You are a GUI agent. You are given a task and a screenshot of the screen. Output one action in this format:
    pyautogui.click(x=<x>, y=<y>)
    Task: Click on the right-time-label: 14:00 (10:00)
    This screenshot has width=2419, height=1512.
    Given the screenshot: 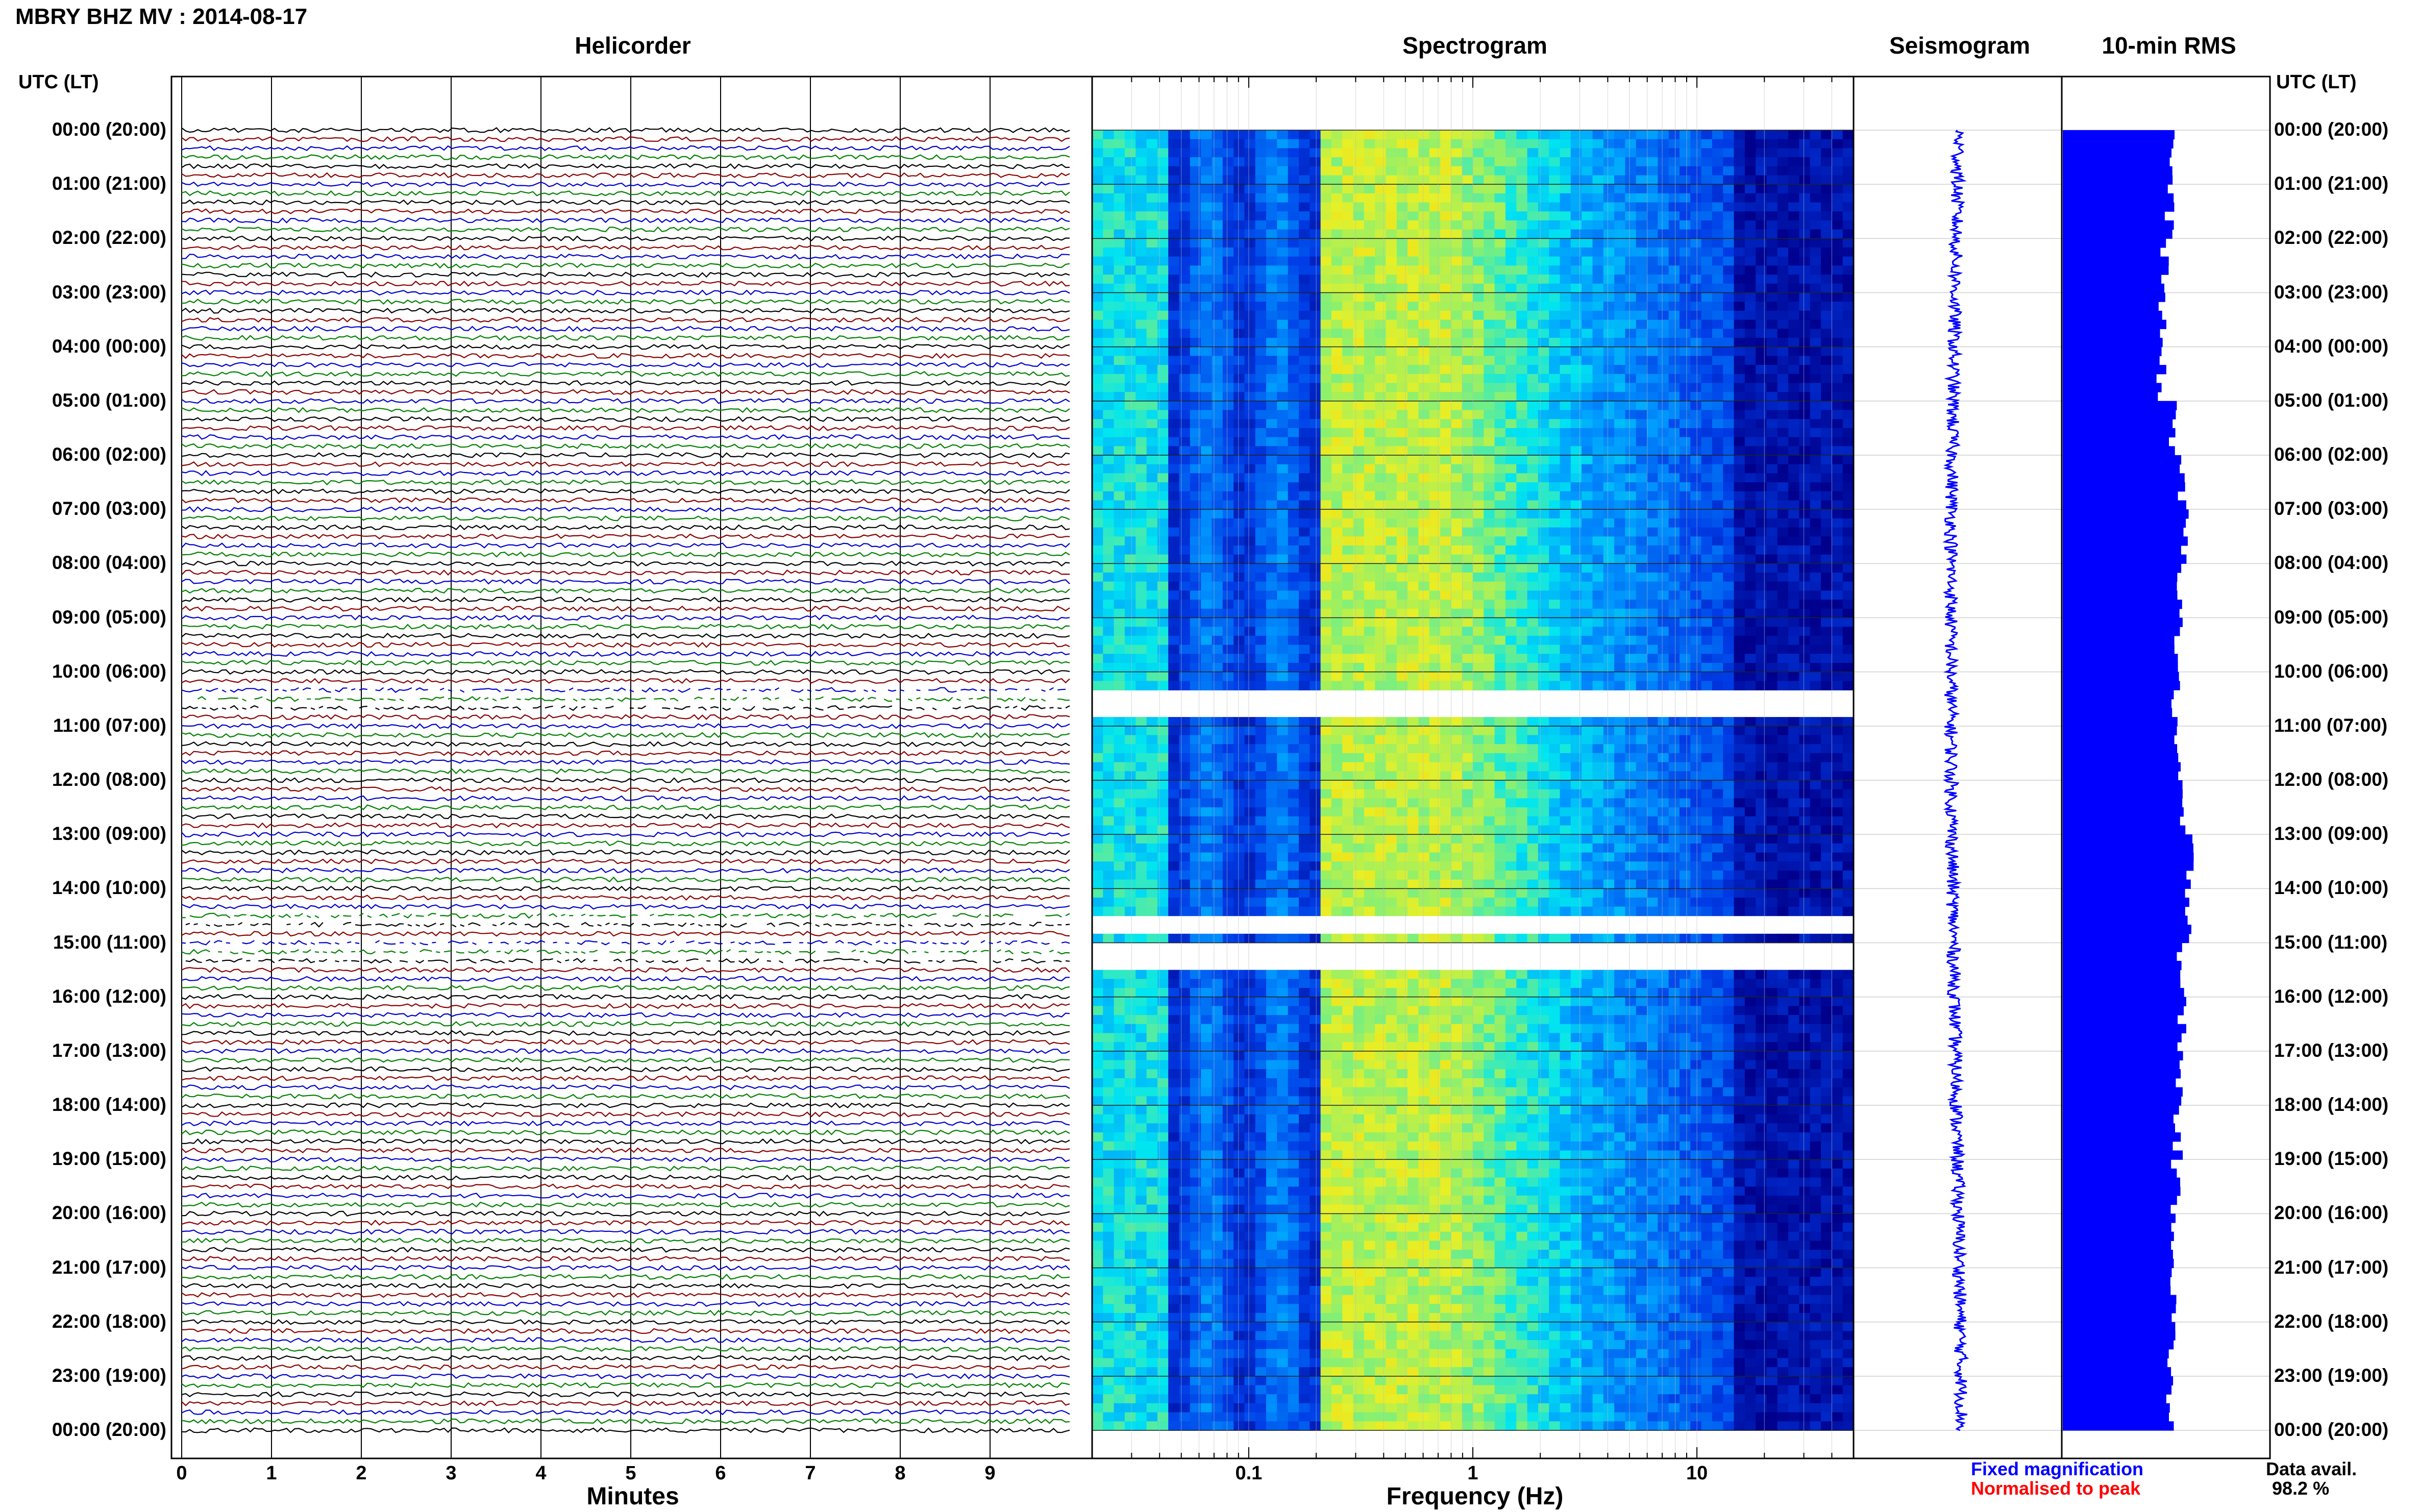 What is the action you would take?
    pyautogui.click(x=2331, y=888)
    